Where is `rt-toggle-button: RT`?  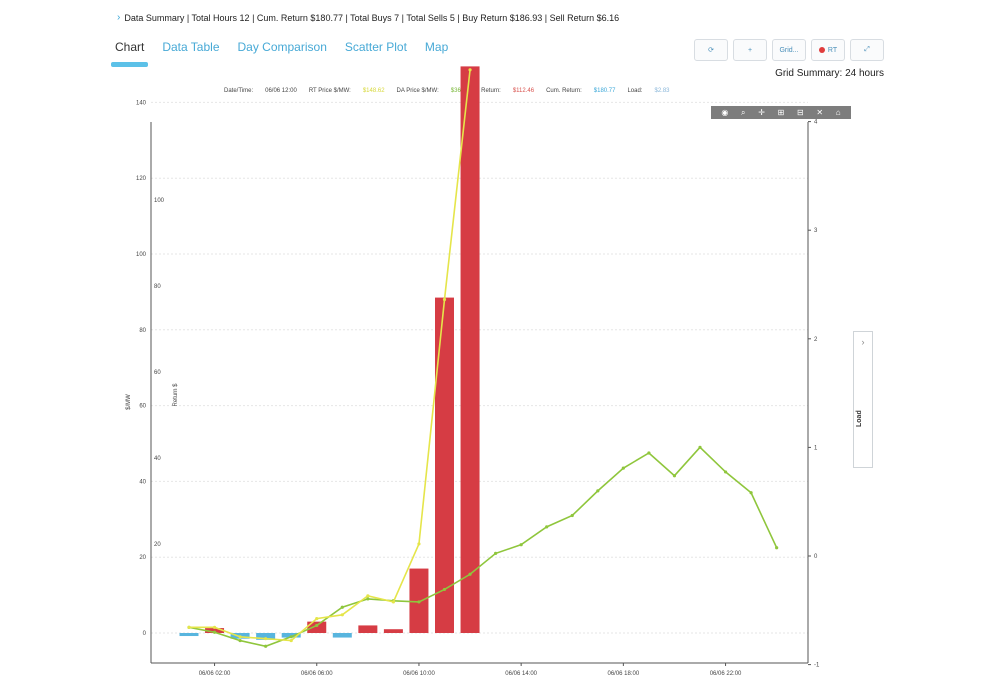
rt-toggle-button: RT is located at coordinates (828, 50).